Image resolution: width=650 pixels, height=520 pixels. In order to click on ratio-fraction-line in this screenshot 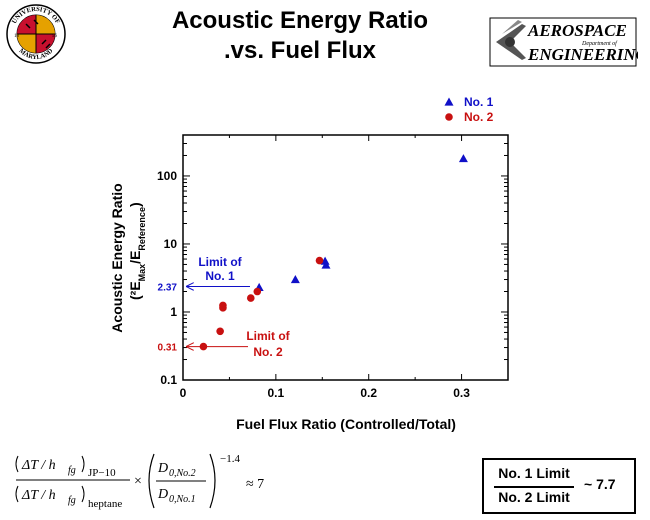, I will do `click(534, 487)`.